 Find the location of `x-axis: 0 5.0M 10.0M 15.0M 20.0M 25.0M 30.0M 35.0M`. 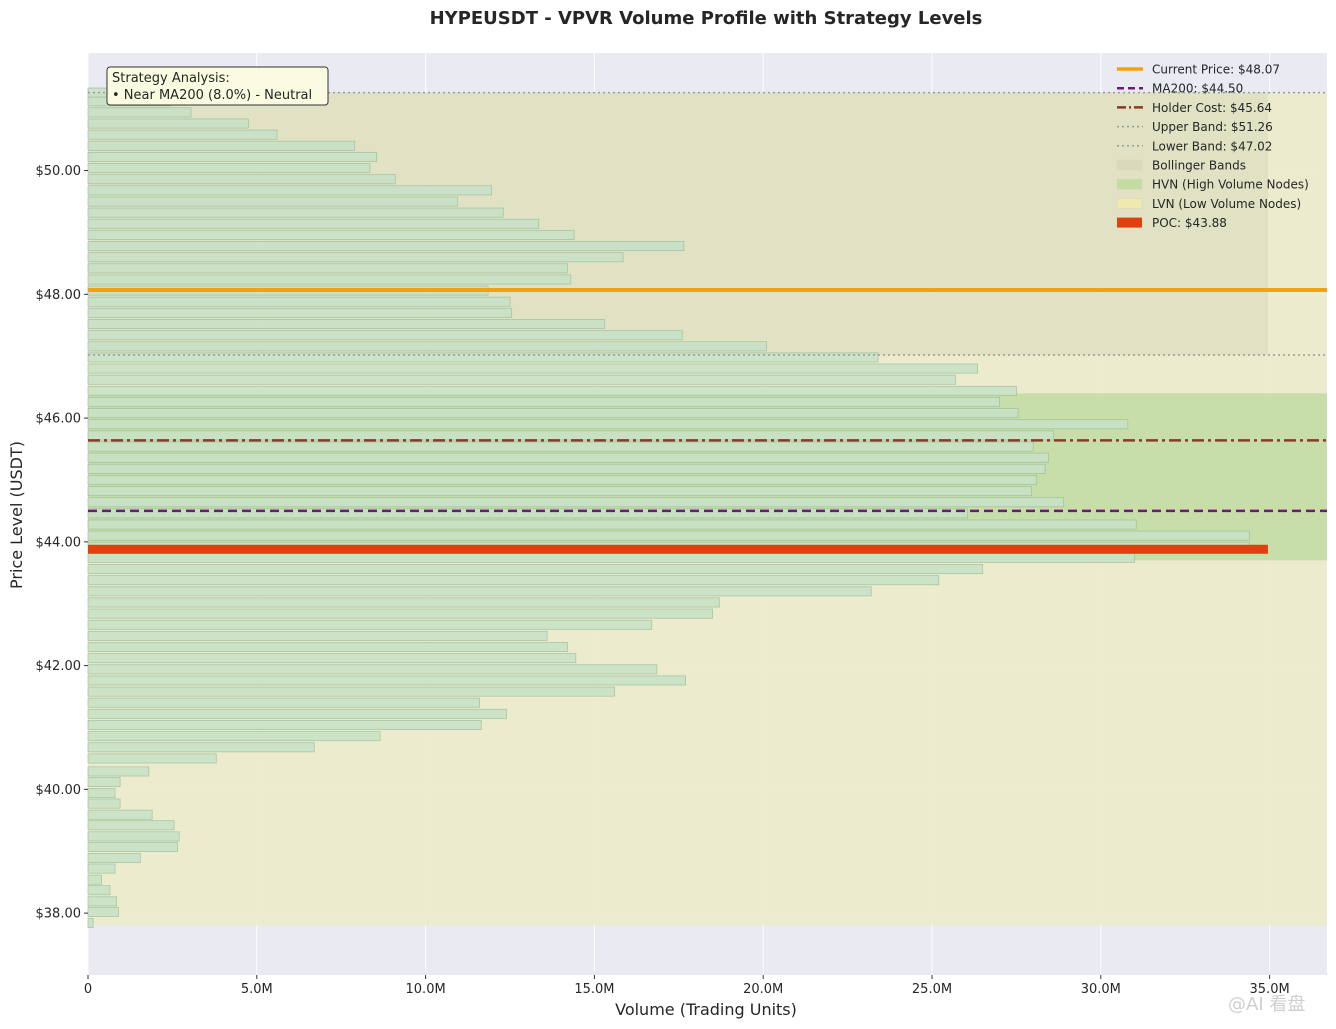

x-axis: 0 5.0M 10.0M 15.0M 20.0M 25.0M 30.0M 35.0M is located at coordinates (687, 986).